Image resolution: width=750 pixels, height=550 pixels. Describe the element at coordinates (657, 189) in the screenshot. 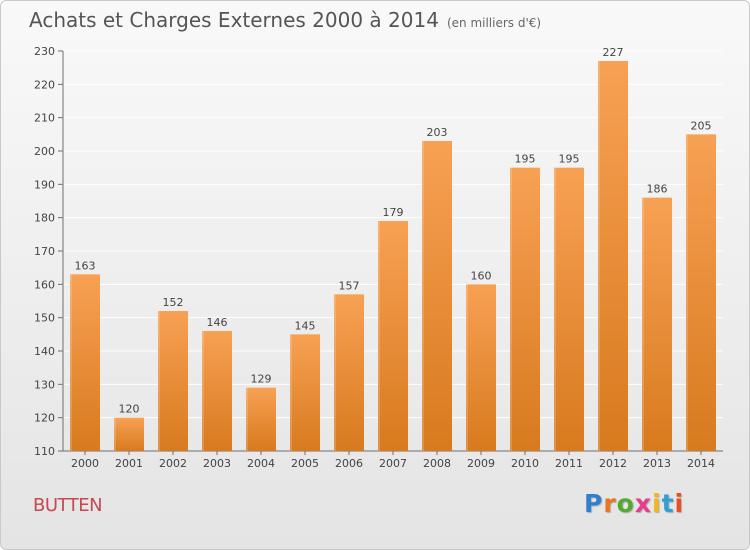

I see `data-label: 186` at that location.